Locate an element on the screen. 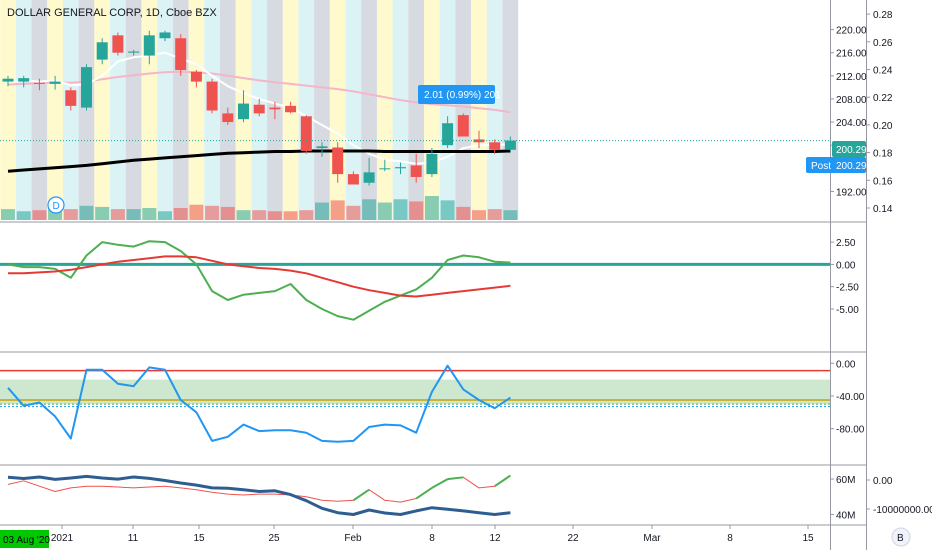 The width and height of the screenshot is (932, 550). right-axis-bg is located at coordinates (899, 275).